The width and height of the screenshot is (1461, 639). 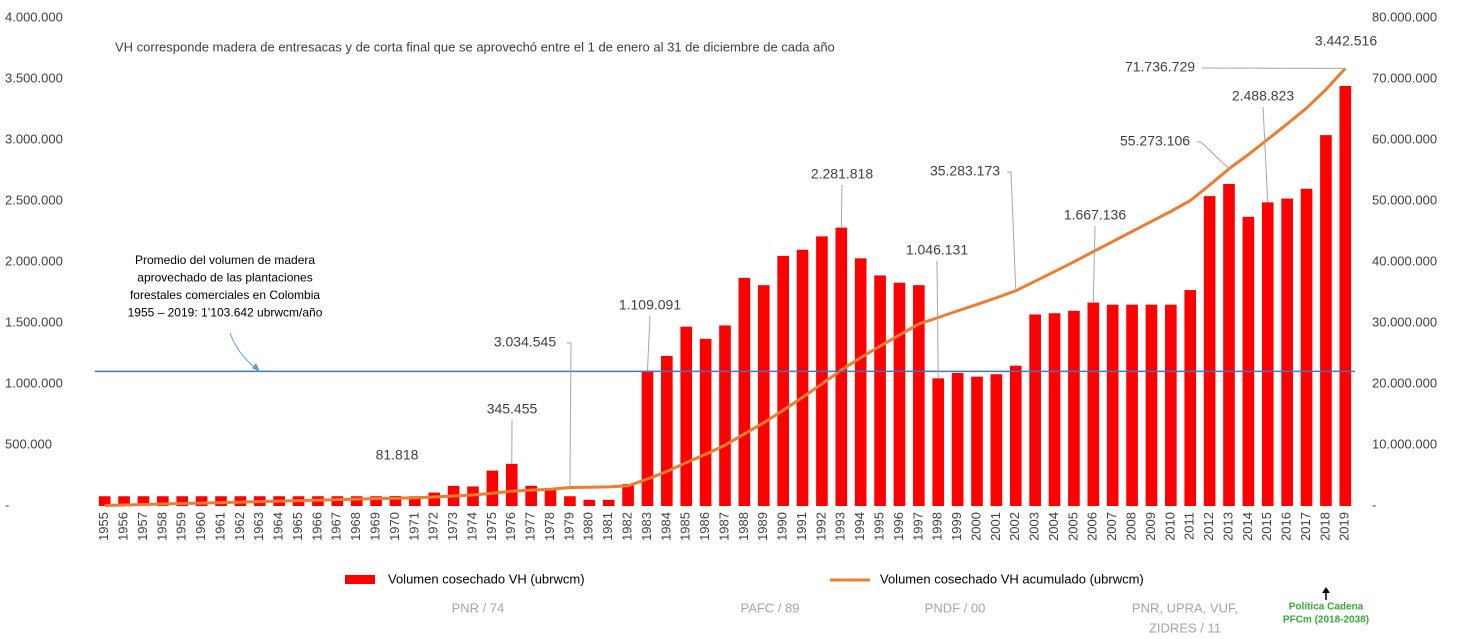 I want to click on x-tick-label: 1967, so click(x=336, y=526).